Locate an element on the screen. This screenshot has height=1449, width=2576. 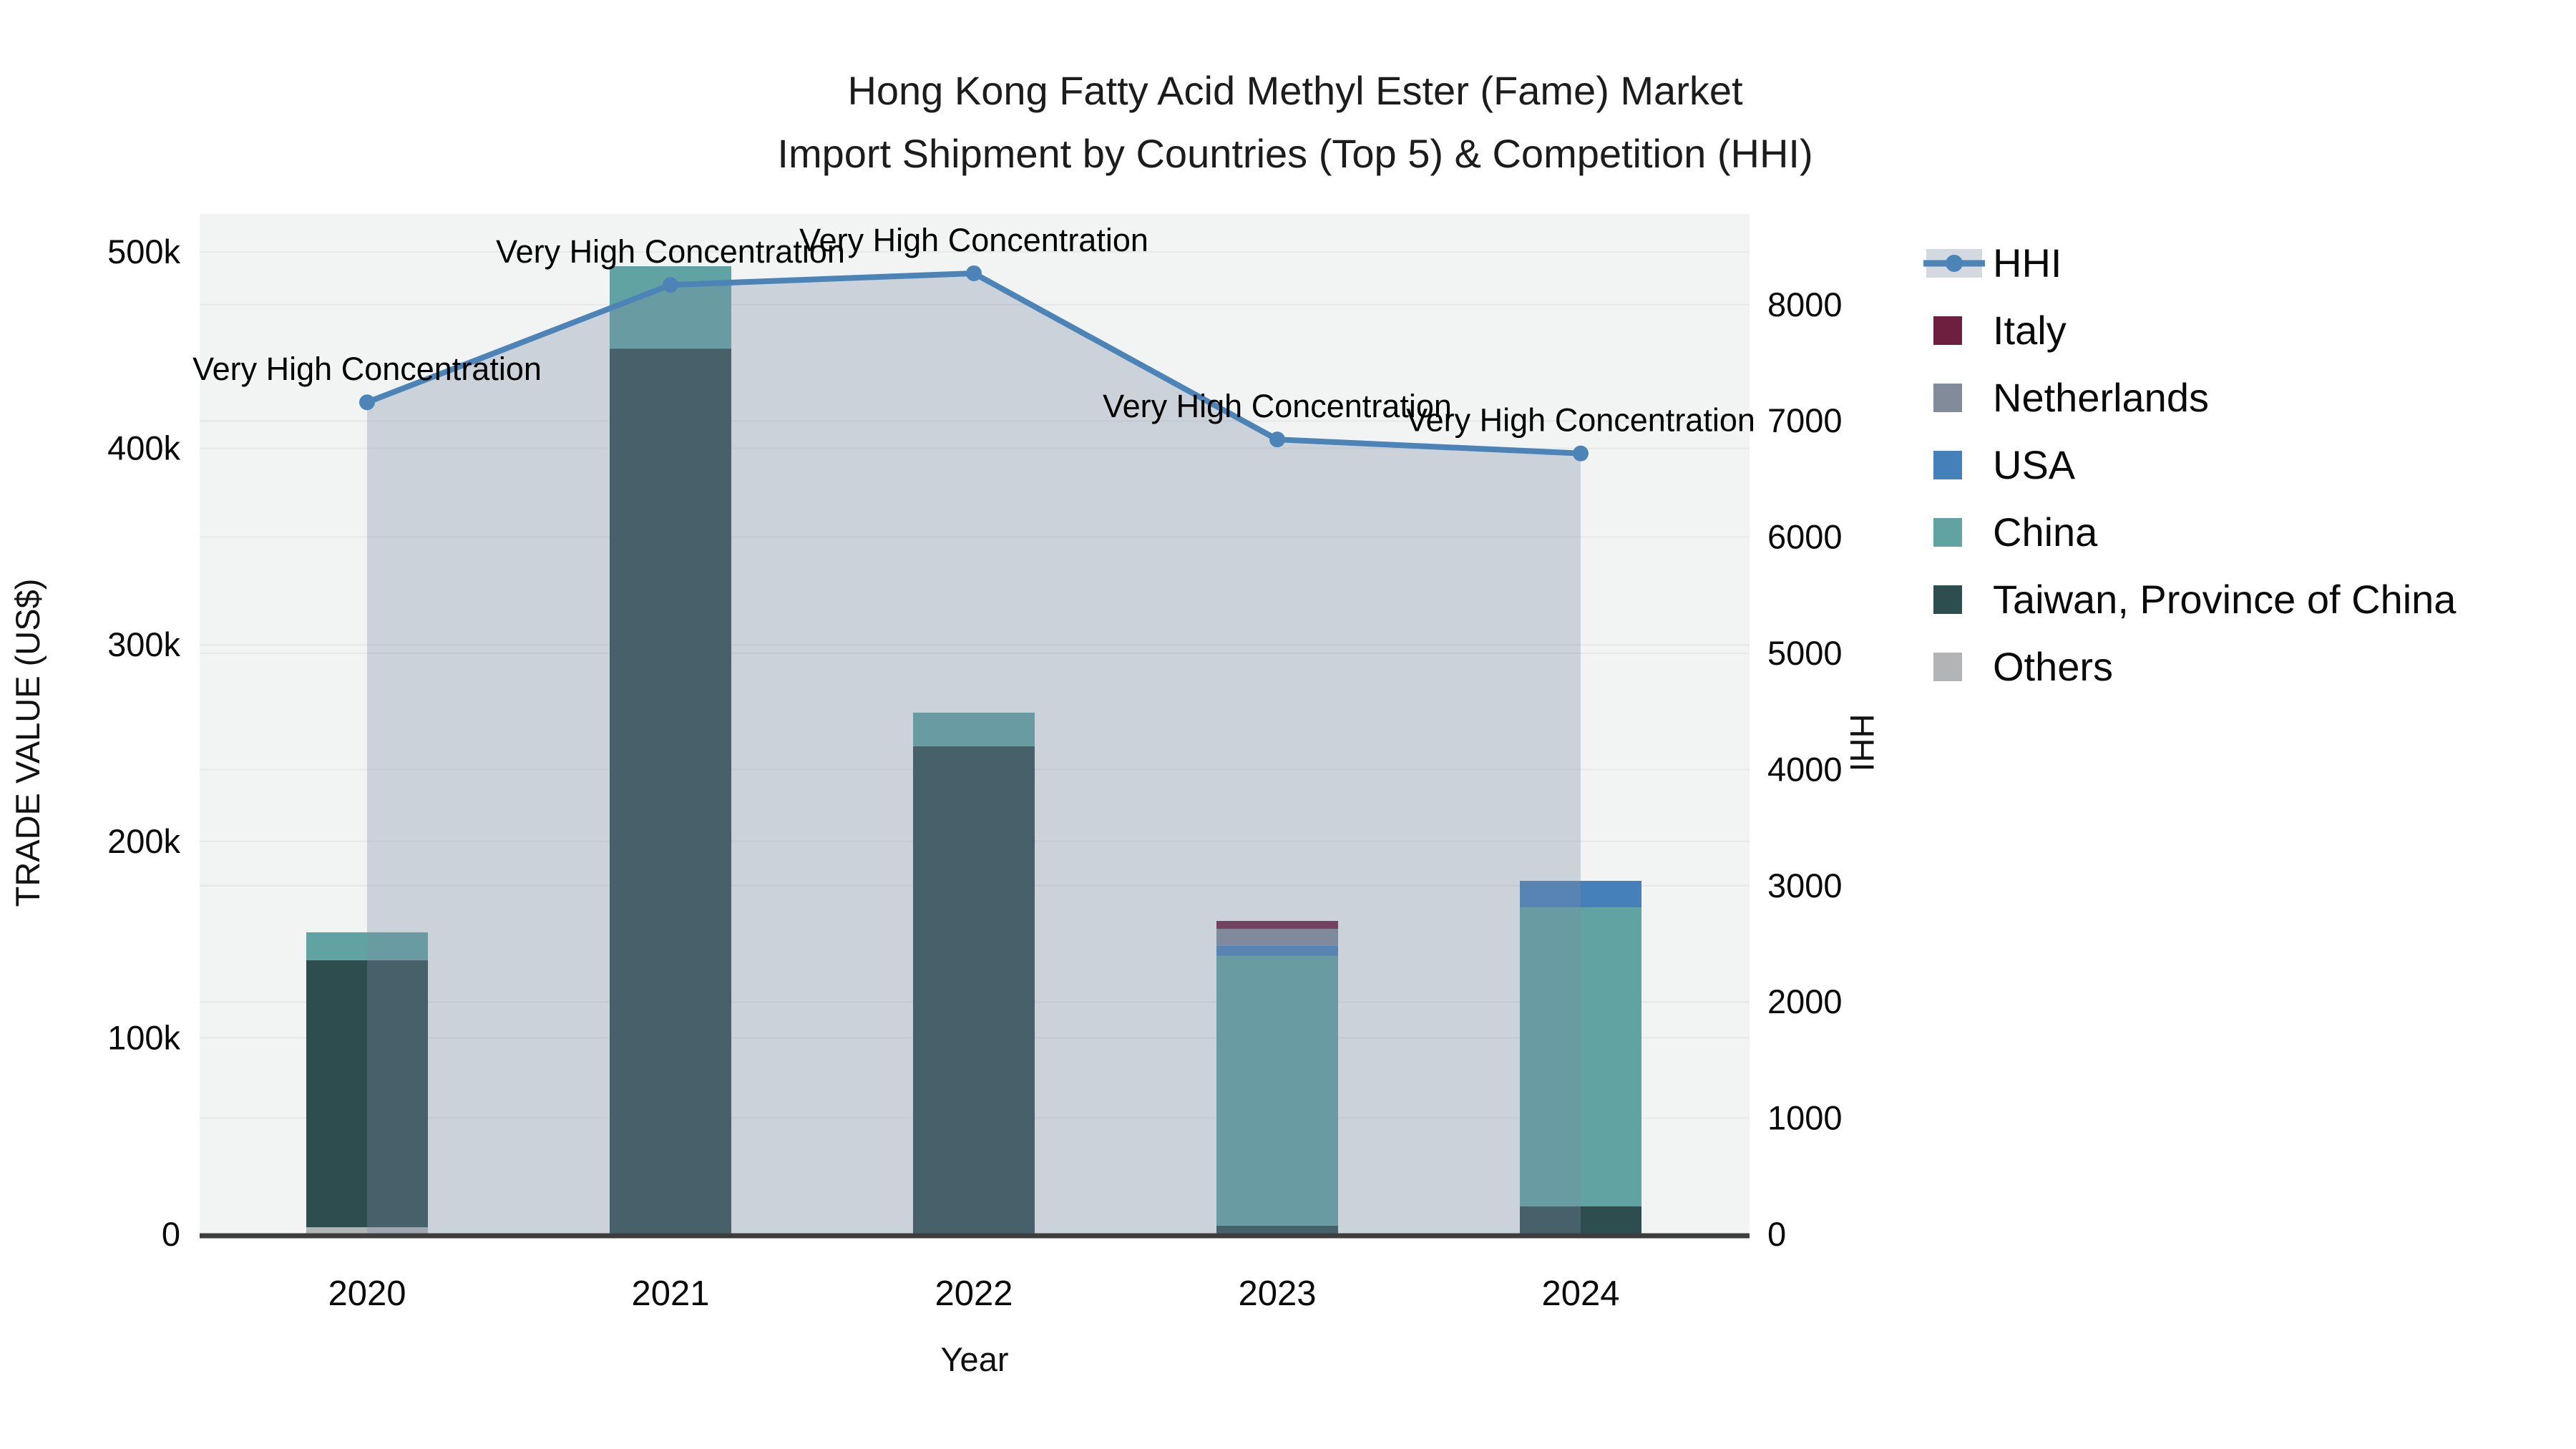
bar-segment-2021-taiwan-province-of-china is located at coordinates (670, 791).